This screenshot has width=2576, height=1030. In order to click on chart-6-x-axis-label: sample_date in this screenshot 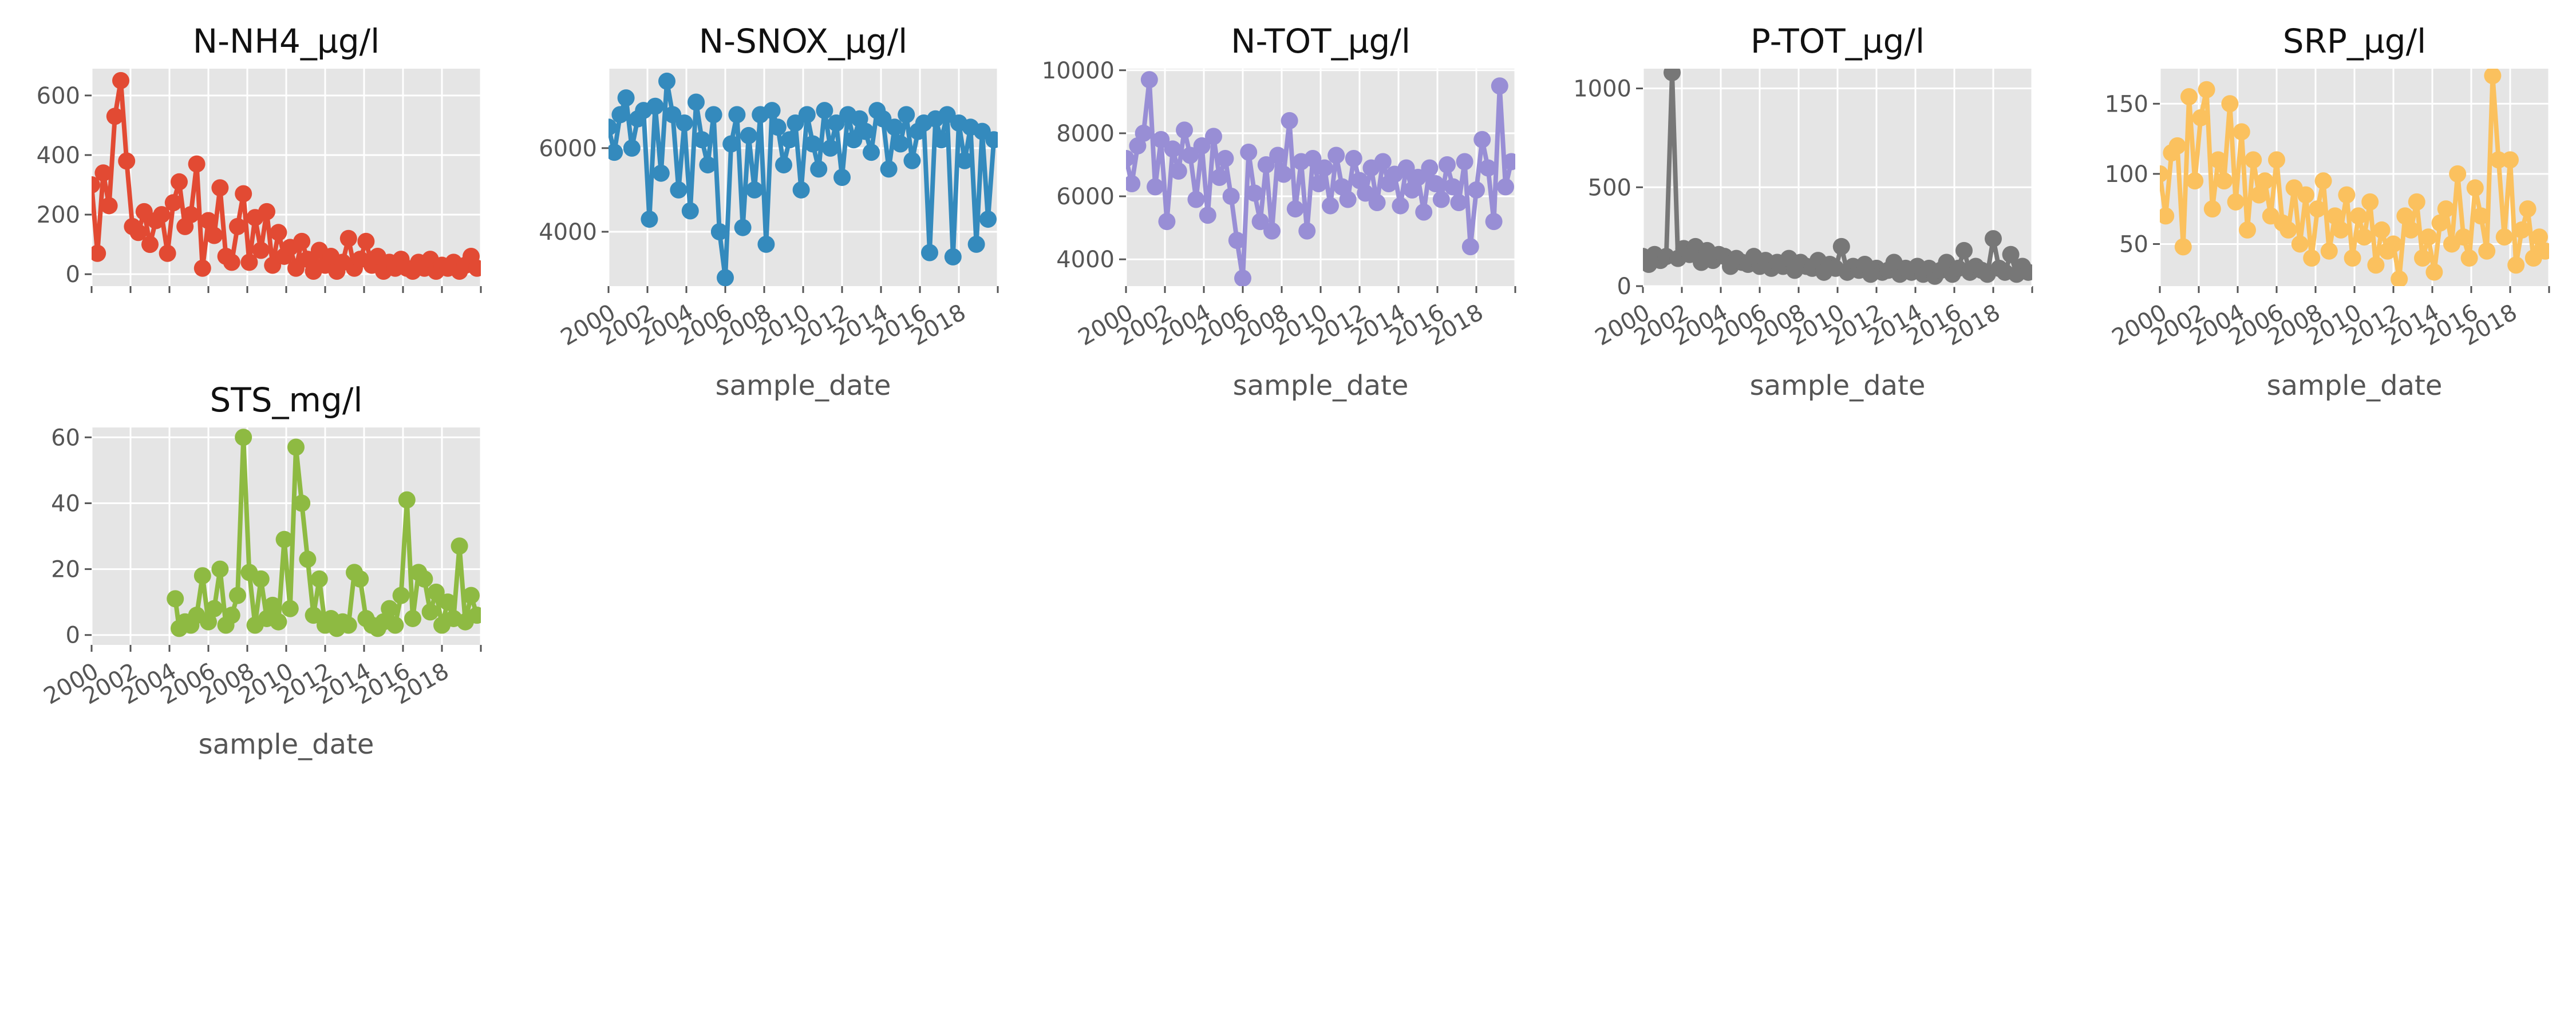, I will do `click(286, 744)`.